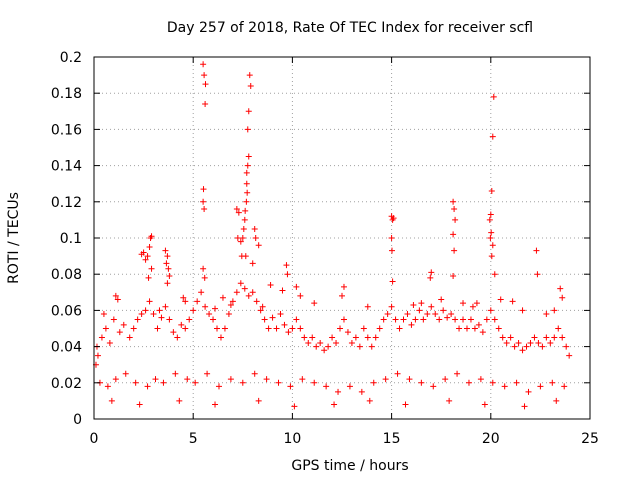 This screenshot has height=480, width=640. I want to click on y-tick-label: 0.04, so click(66, 348).